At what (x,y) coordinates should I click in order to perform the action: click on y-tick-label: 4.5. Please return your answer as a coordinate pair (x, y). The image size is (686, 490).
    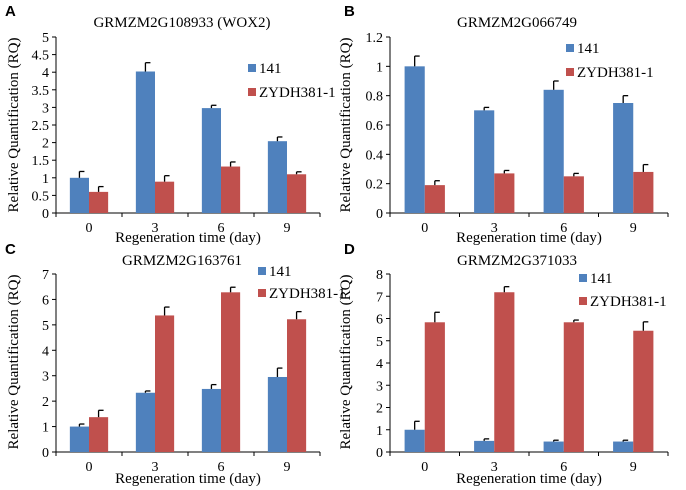
    Looking at the image, I should click on (41, 56).